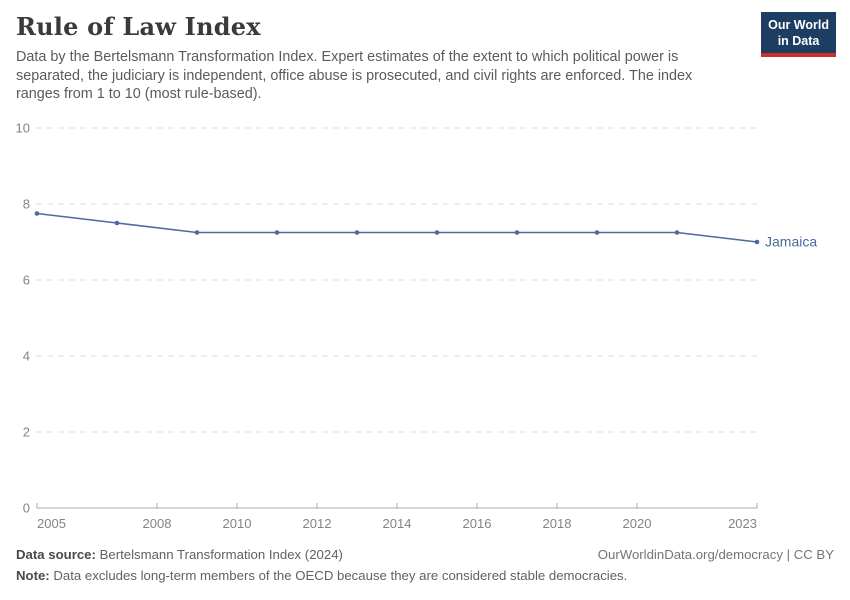 The image size is (850, 600). I want to click on x-tick-label-2020: 2020, so click(637, 523).